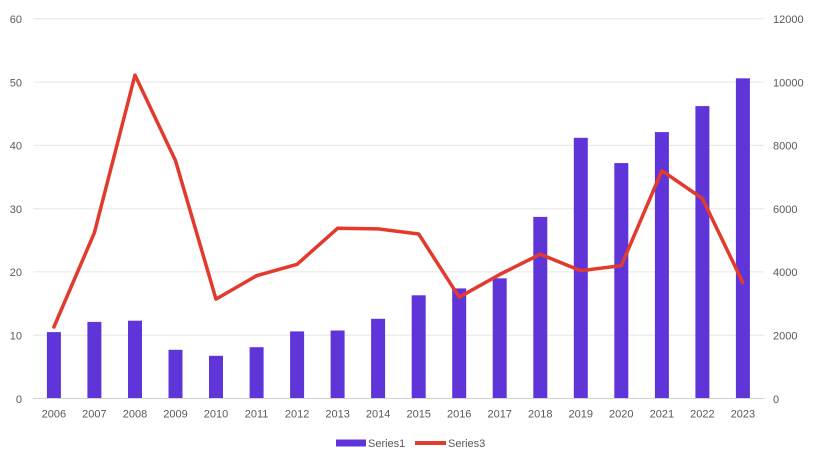 The width and height of the screenshot is (815, 455). What do you see at coordinates (94, 415) in the screenshot?
I see `svg-text: 2007` at bounding box center [94, 415].